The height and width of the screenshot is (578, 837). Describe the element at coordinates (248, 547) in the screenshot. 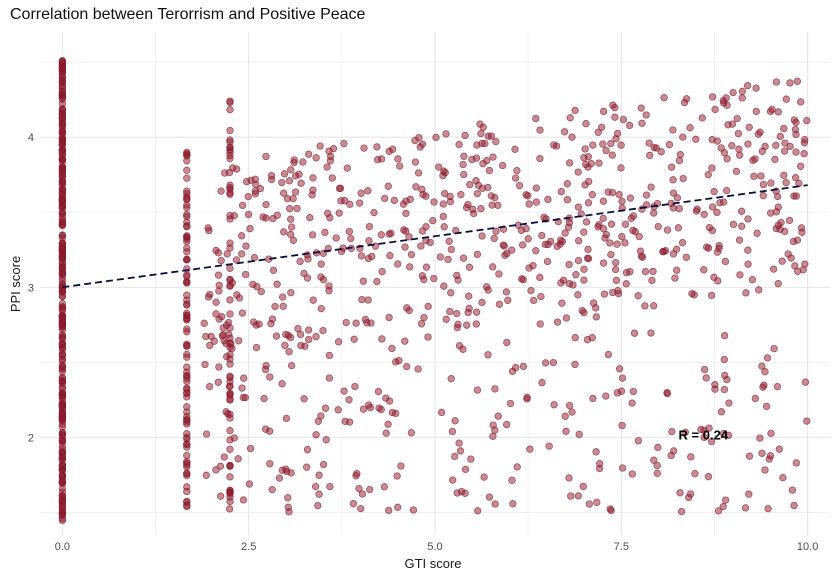

I see `x-tick-label: 2.5` at that location.